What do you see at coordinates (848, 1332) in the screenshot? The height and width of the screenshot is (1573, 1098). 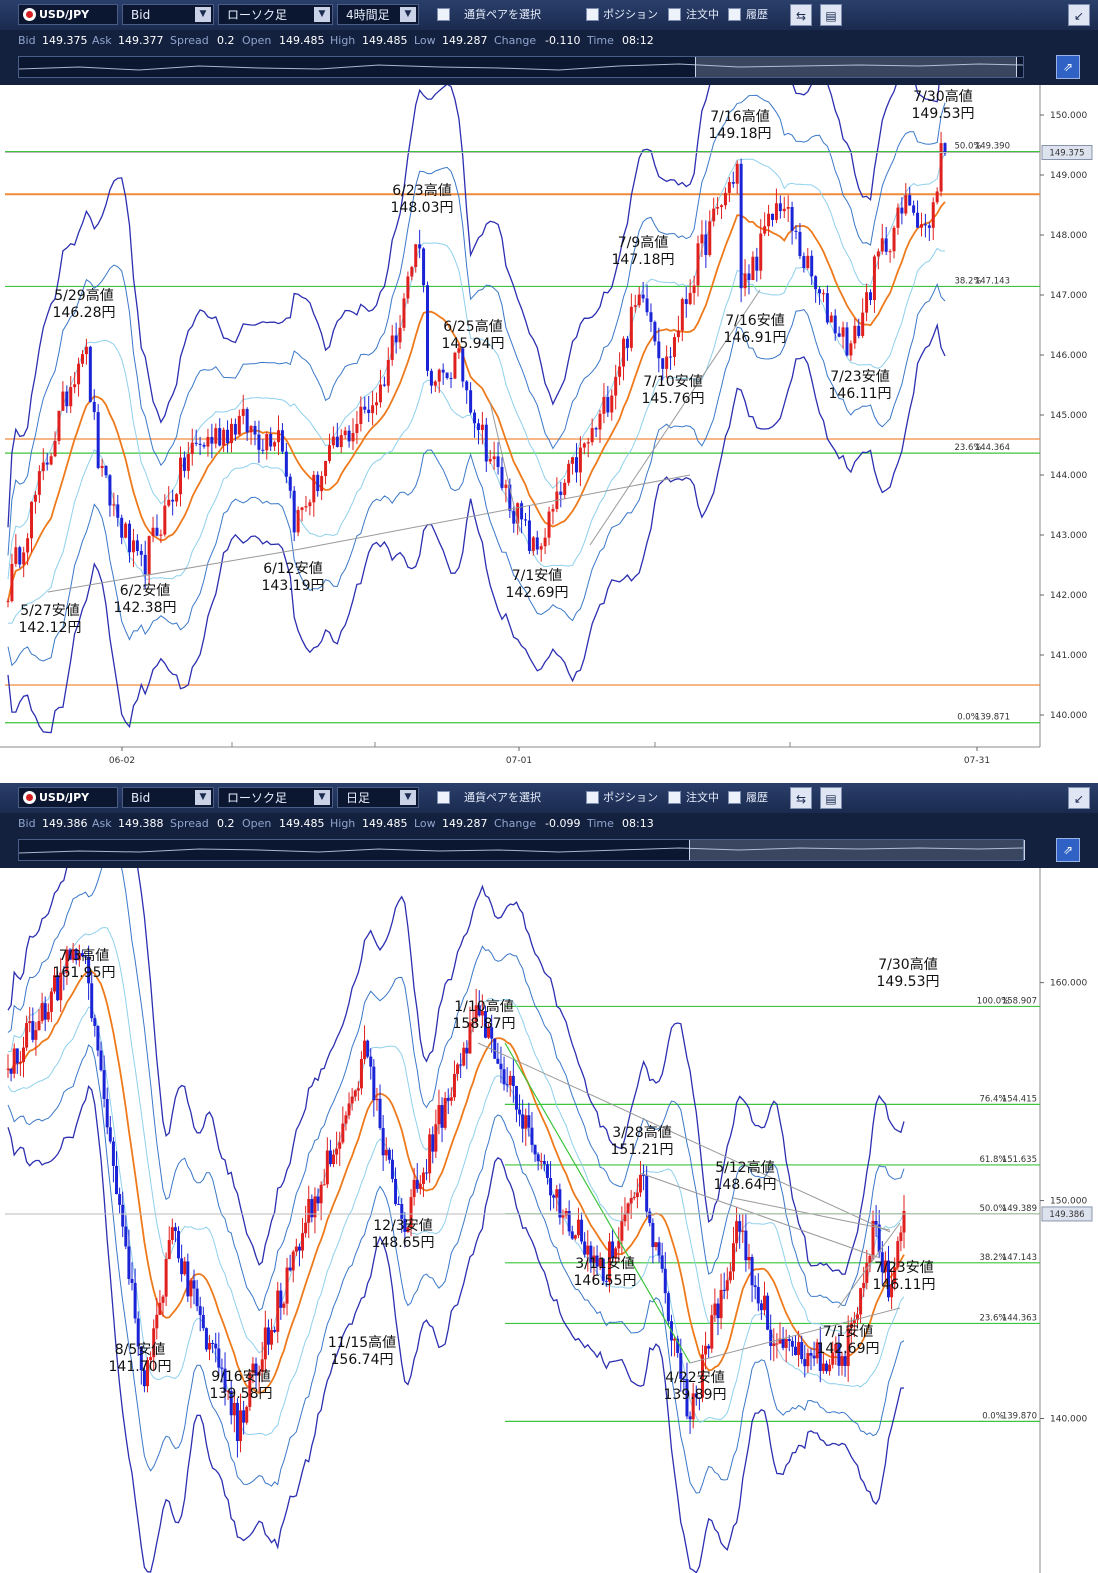 I see `annotation-label: 7/1安値` at bounding box center [848, 1332].